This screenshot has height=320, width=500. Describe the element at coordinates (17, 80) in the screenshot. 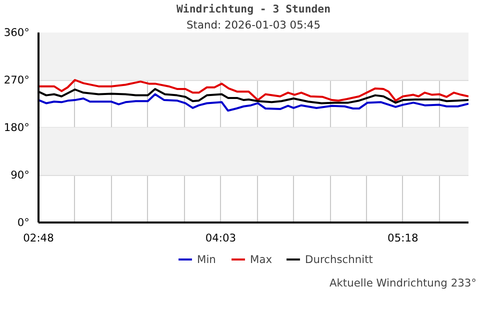

I see `y-tick-label: 270°` at that location.